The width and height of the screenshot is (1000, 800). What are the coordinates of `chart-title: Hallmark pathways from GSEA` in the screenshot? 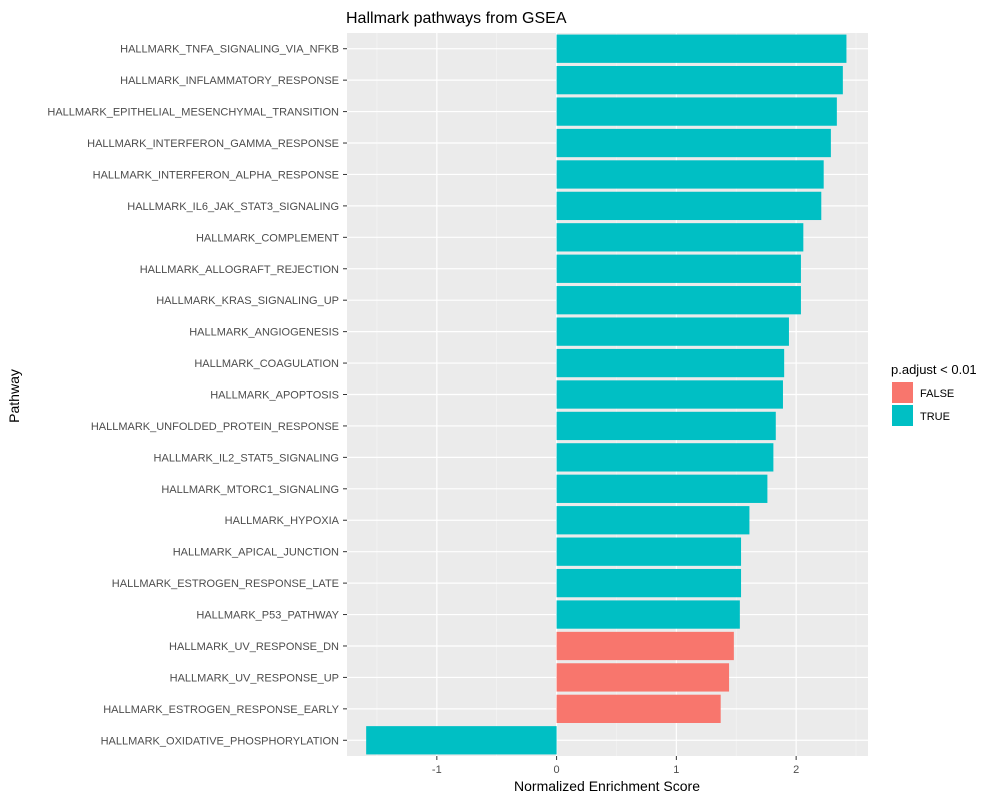 It's located at (456, 18).